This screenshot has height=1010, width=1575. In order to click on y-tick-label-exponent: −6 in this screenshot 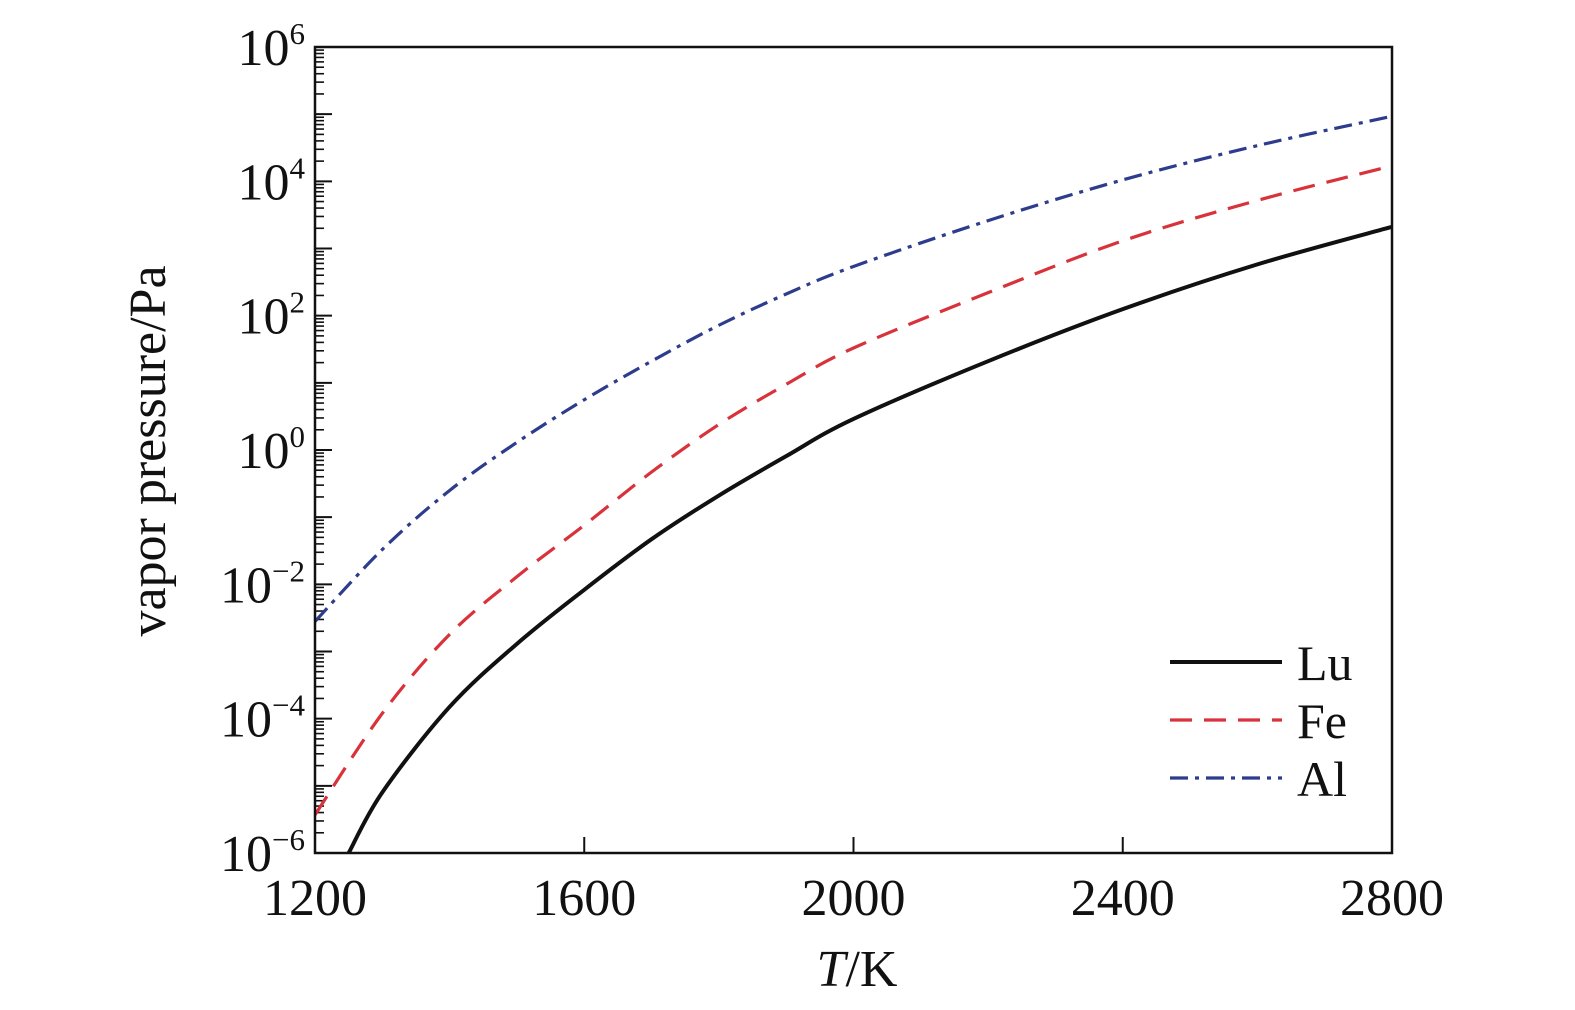, I will do `click(288, 839)`.